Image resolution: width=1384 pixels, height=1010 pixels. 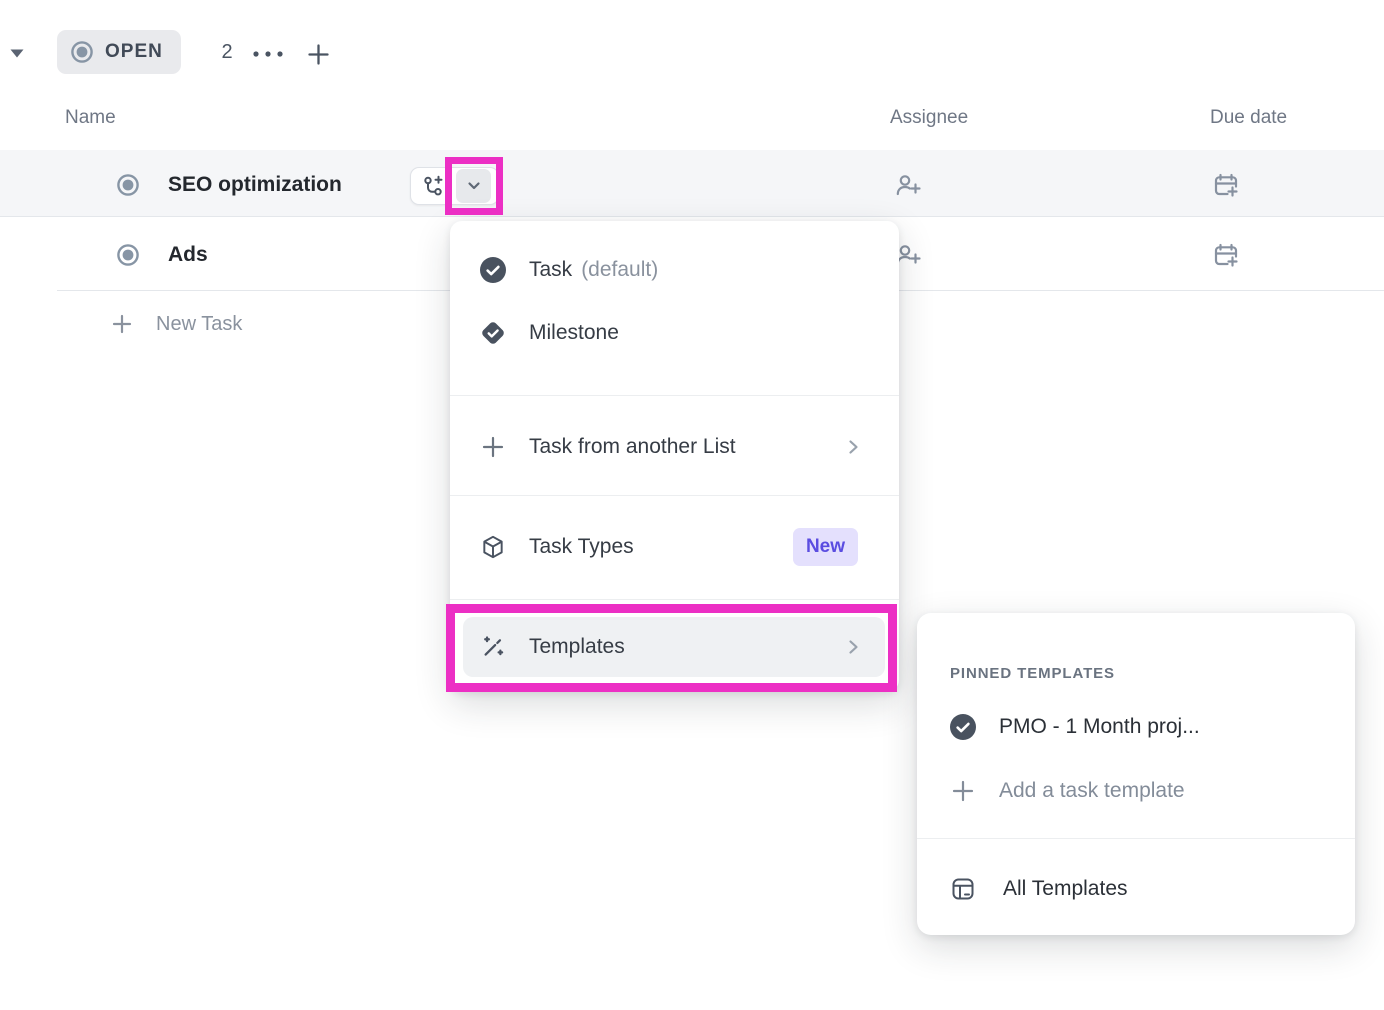 I want to click on collapse-group-caret-icon, so click(x=17, y=54).